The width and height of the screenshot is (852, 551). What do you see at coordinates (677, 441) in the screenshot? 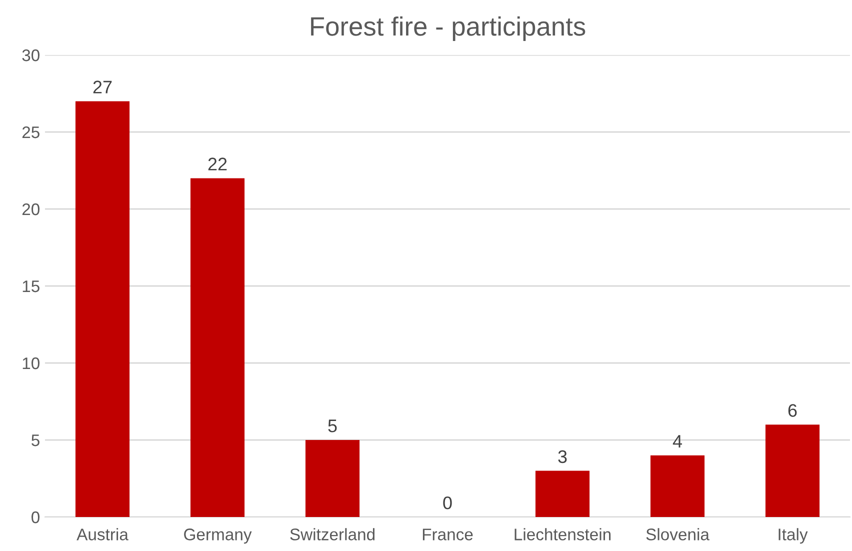
I see `data-label: 4` at bounding box center [677, 441].